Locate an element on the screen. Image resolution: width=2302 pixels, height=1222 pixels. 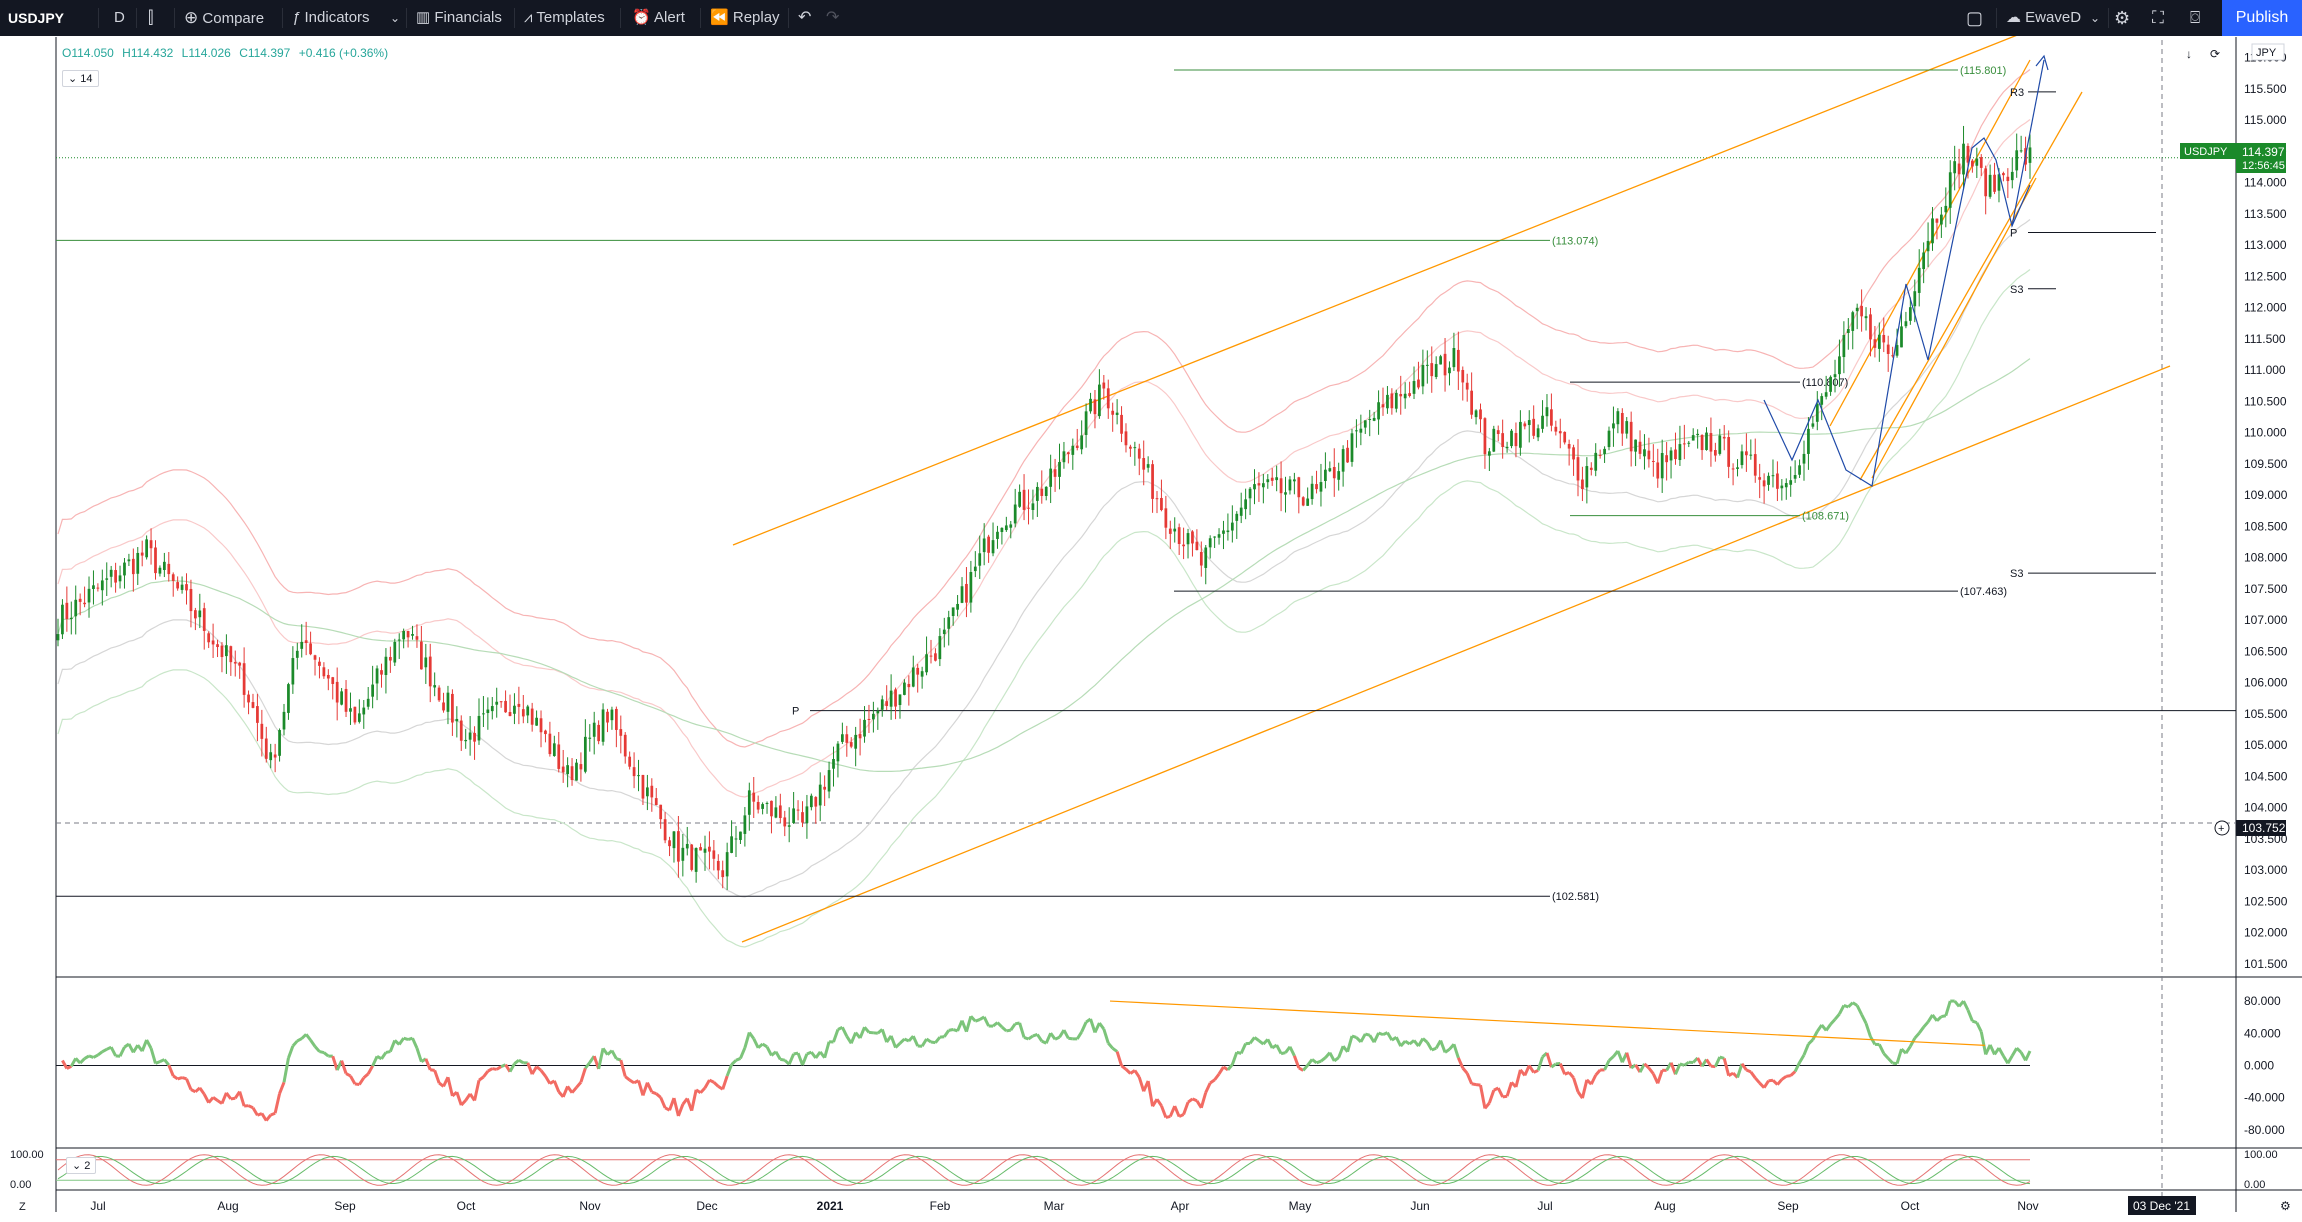
refresh-icon: ⟳ is located at coordinates (2215, 54).